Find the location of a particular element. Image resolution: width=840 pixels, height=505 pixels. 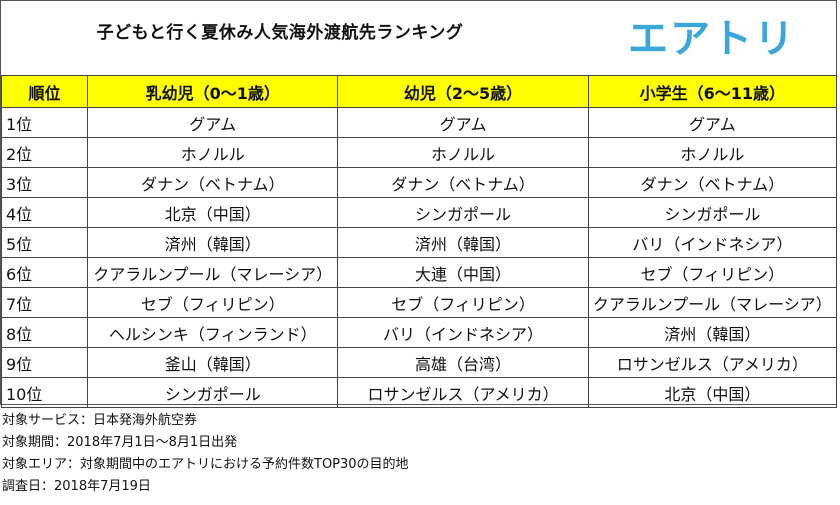

elementary-cell: シンガポール is located at coordinates (712, 212).